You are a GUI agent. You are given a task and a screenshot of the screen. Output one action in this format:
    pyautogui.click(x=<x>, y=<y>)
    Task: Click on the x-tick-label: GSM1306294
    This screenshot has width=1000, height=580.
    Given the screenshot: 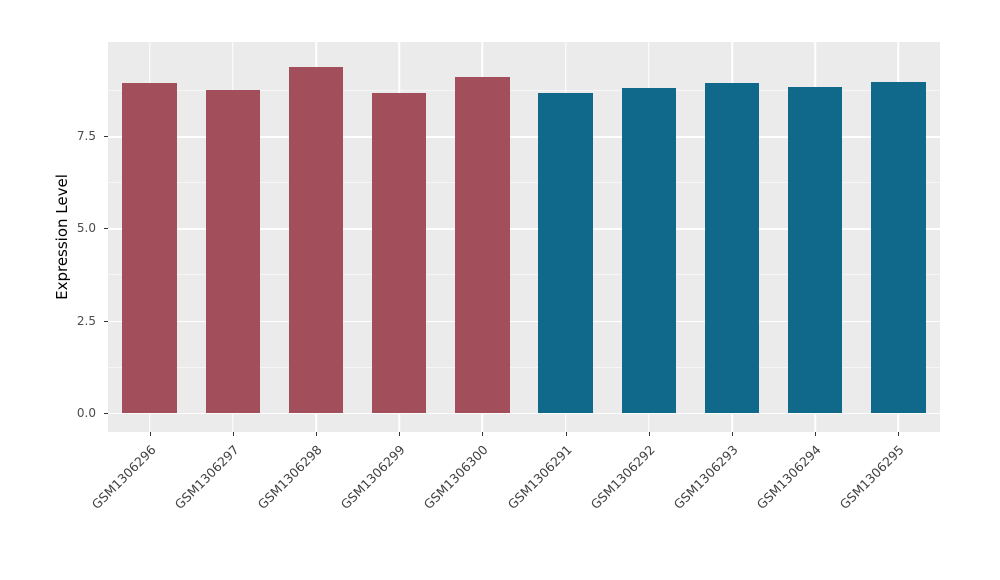 What is the action you would take?
    pyautogui.click(x=788, y=477)
    